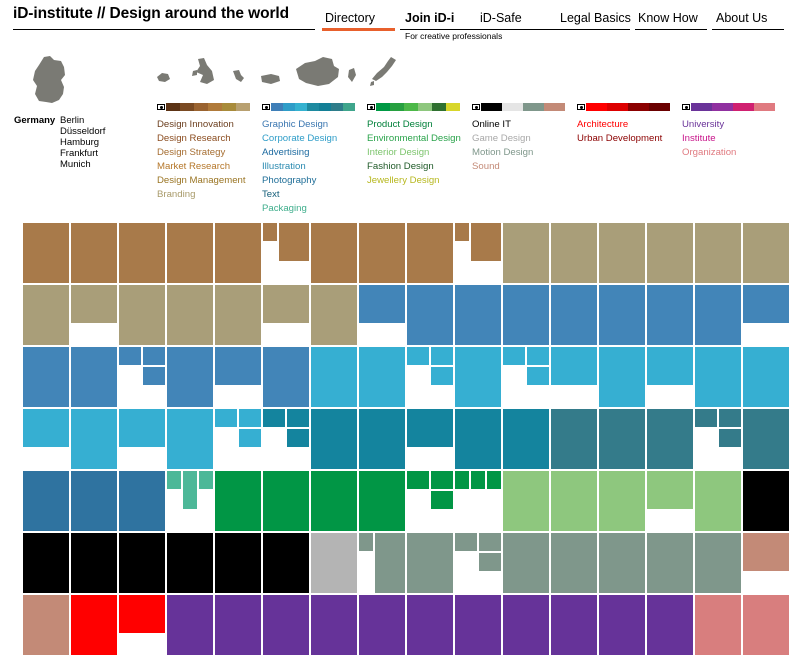 Image resolution: width=800 pixels, height=656 pixels. I want to click on legend-category-link: Fashion Design, so click(400, 166).